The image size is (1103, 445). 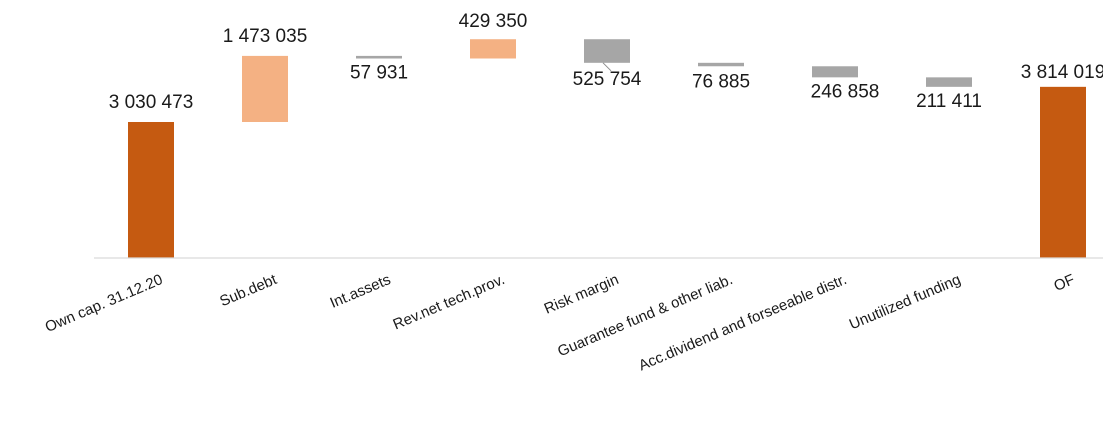 I want to click on data-label-7: 246 858, so click(x=845, y=91).